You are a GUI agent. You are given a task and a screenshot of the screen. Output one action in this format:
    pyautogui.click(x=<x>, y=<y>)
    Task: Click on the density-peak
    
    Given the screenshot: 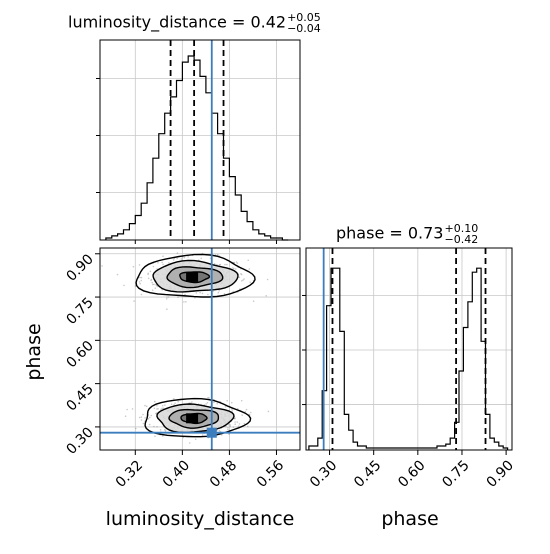 What is the action you would take?
    pyautogui.click(x=192, y=418)
    